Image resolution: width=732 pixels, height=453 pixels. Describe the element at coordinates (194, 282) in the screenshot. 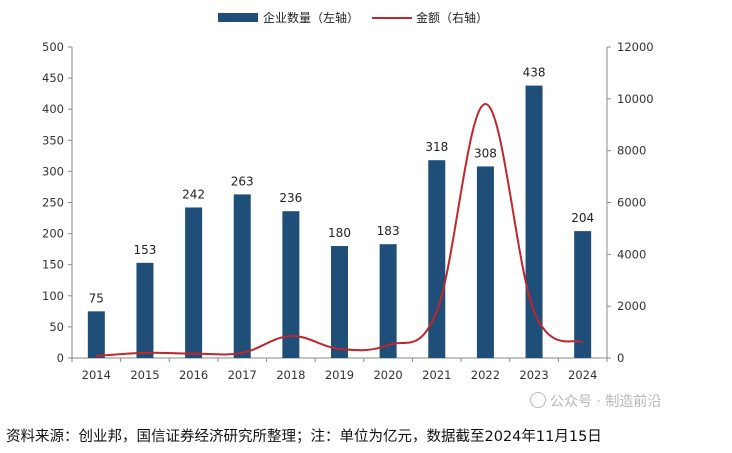

I see `bar-2016` at that location.